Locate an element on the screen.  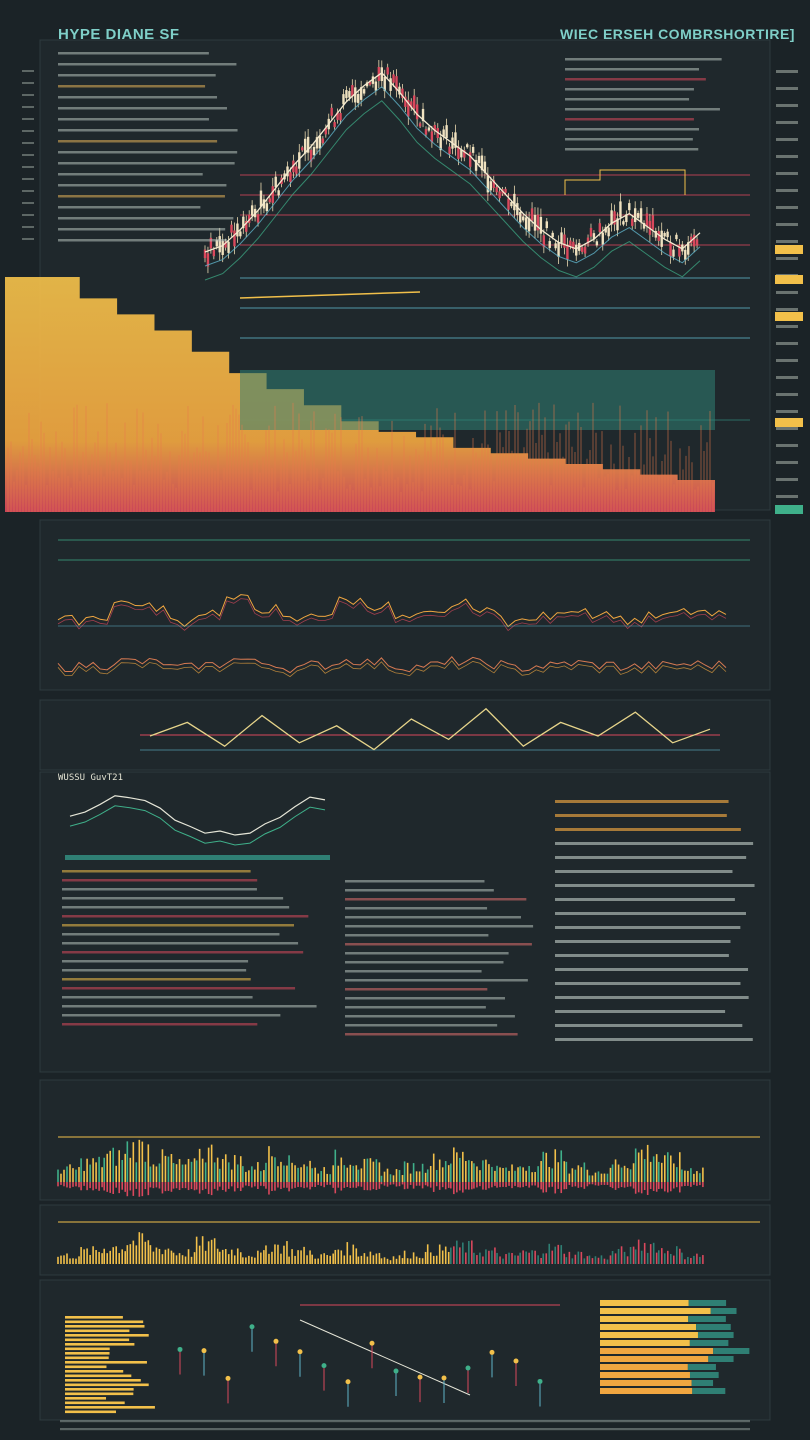
oscillator-line is located at coordinates (392, 611).